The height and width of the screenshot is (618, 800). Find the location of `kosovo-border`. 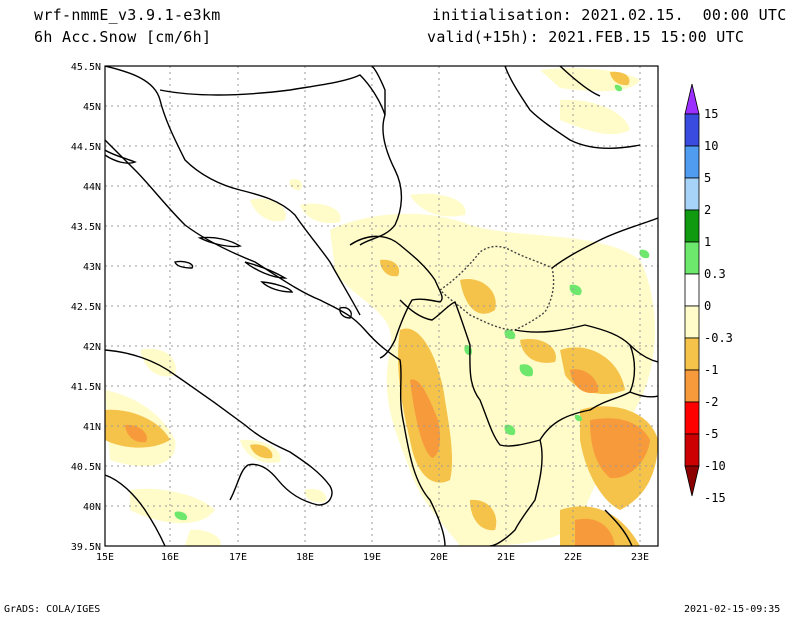

kosovo-border is located at coordinates (497, 288).